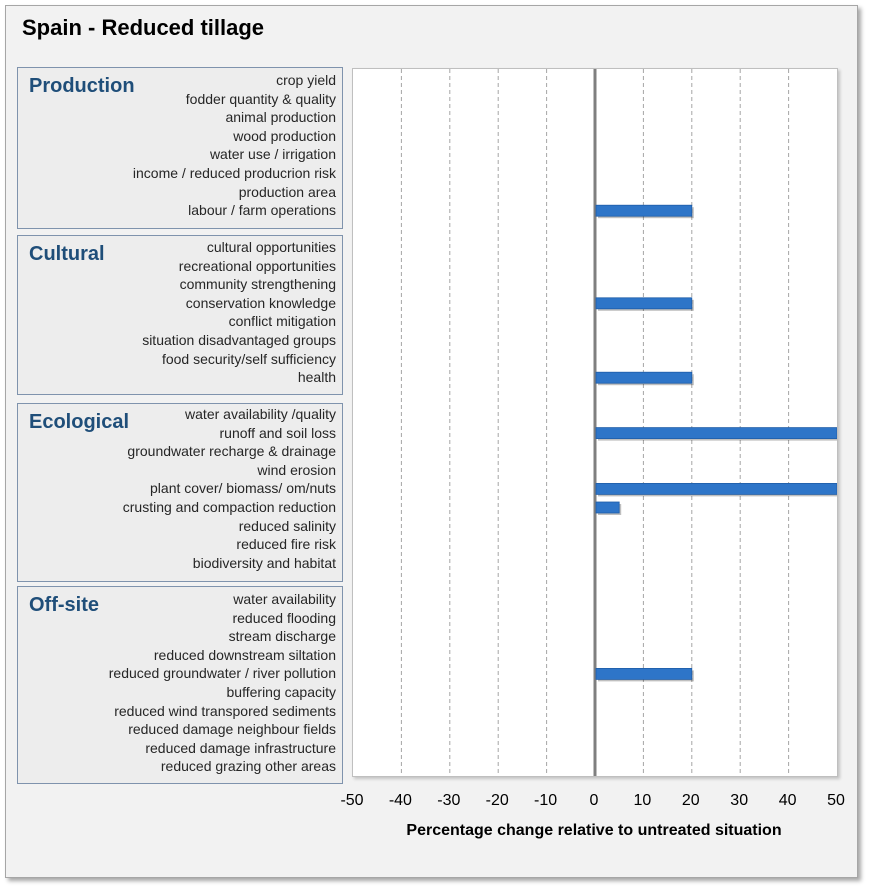 Image resolution: width=869 pixels, height=887 pixels. What do you see at coordinates (352, 800) in the screenshot?
I see `x-tick-label: -50` at bounding box center [352, 800].